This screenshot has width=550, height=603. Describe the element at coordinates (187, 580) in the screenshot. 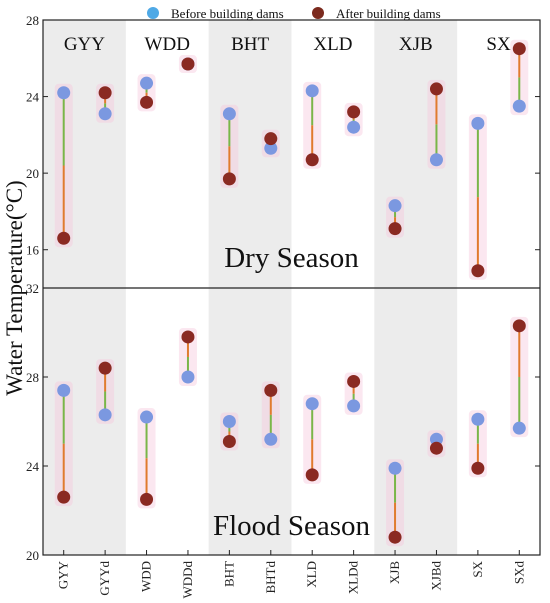

I see `x-tick-label-wddd: WDDd` at that location.